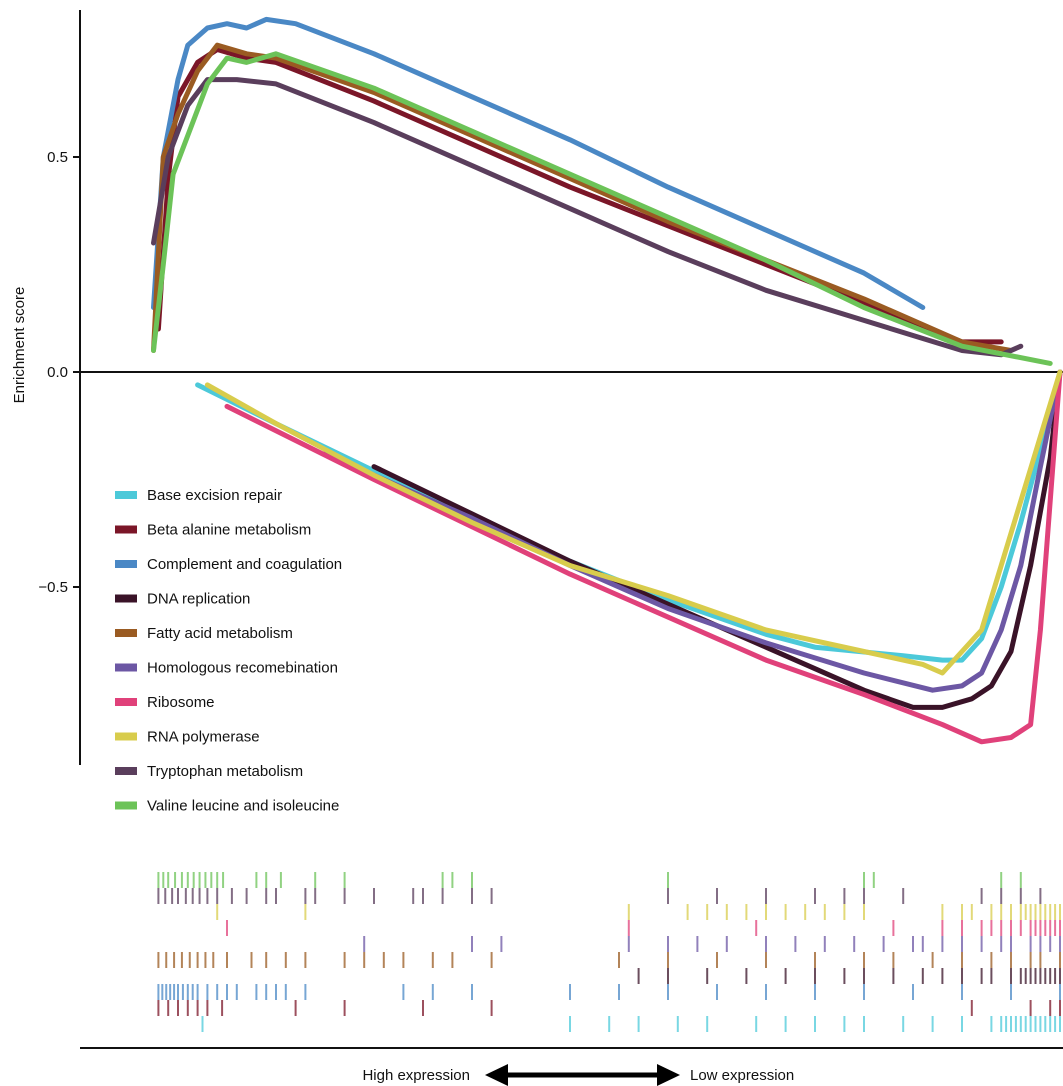 This screenshot has height=1086, width=1063. Describe the element at coordinates (19, 345) in the screenshot. I see `y-axis-label: Enrichment score` at that location.